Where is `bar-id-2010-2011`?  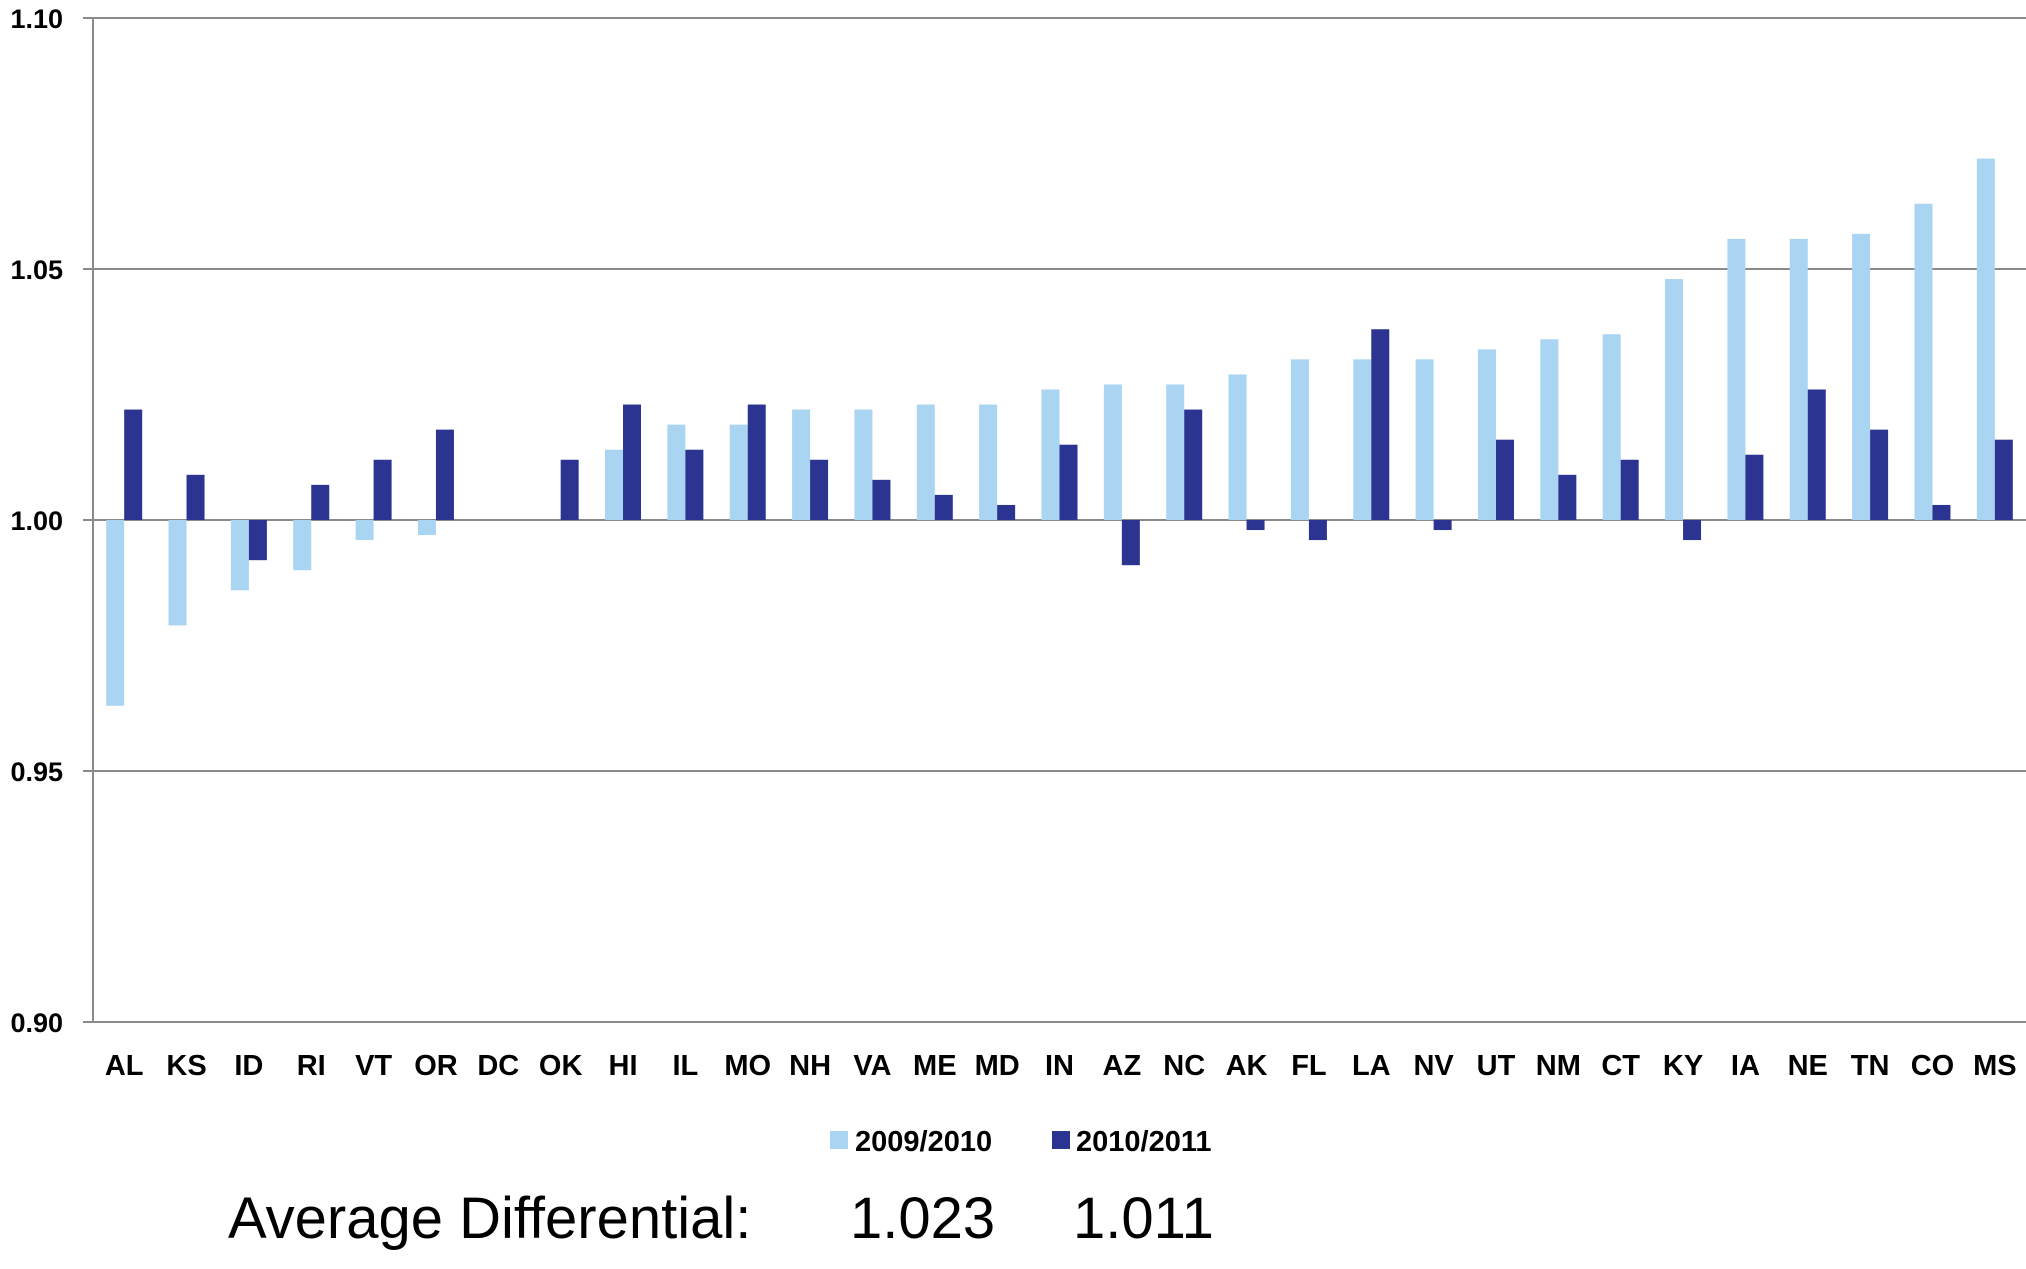 bar-id-2010-2011 is located at coordinates (257, 540).